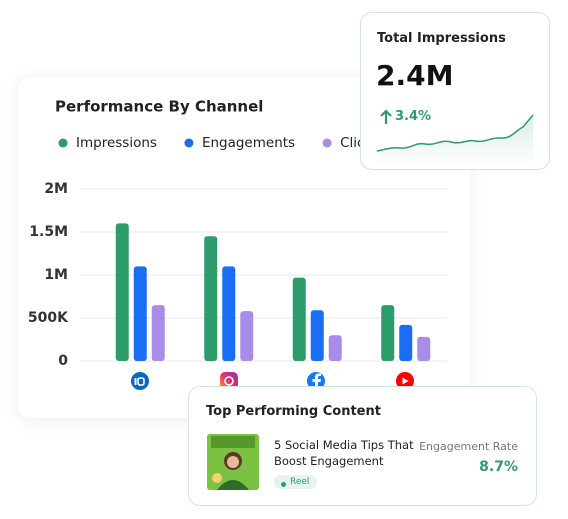 The image size is (568, 519). Describe the element at coordinates (48, 232) in the screenshot. I see `y-tick-label: 1.5M` at that location.